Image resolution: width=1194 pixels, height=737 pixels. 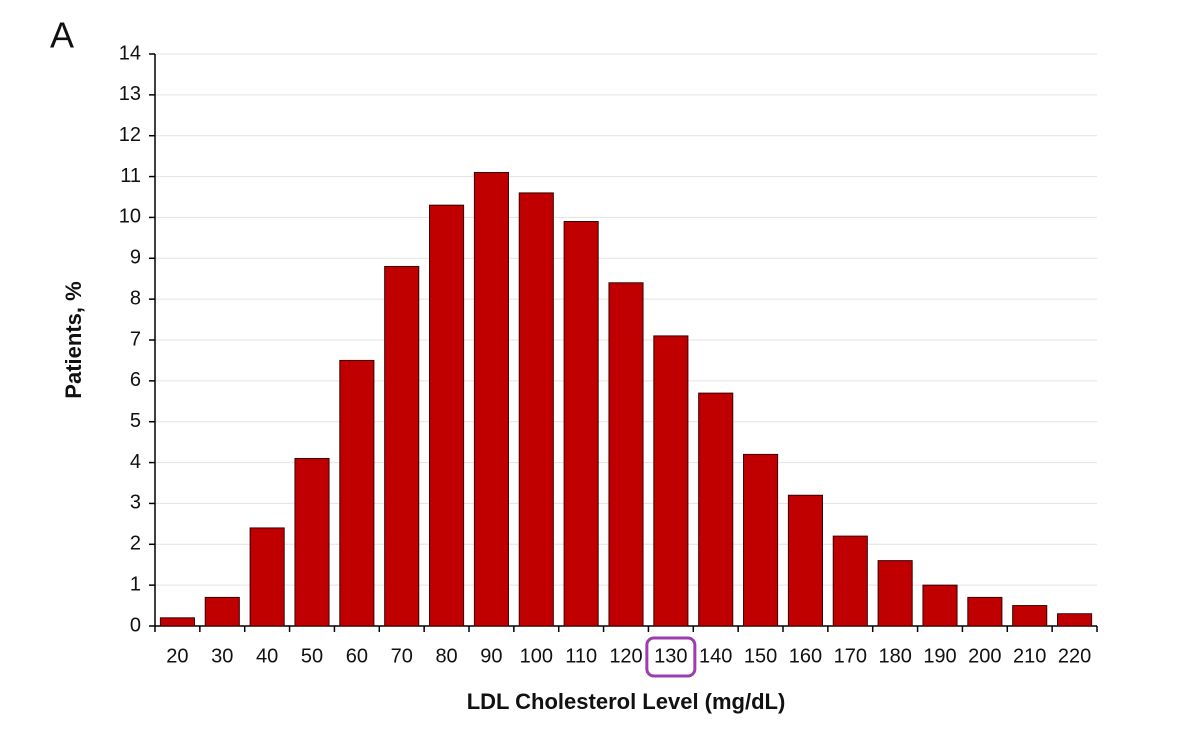 What do you see at coordinates (135, 421) in the screenshot?
I see `y-tick-label: 5` at bounding box center [135, 421].